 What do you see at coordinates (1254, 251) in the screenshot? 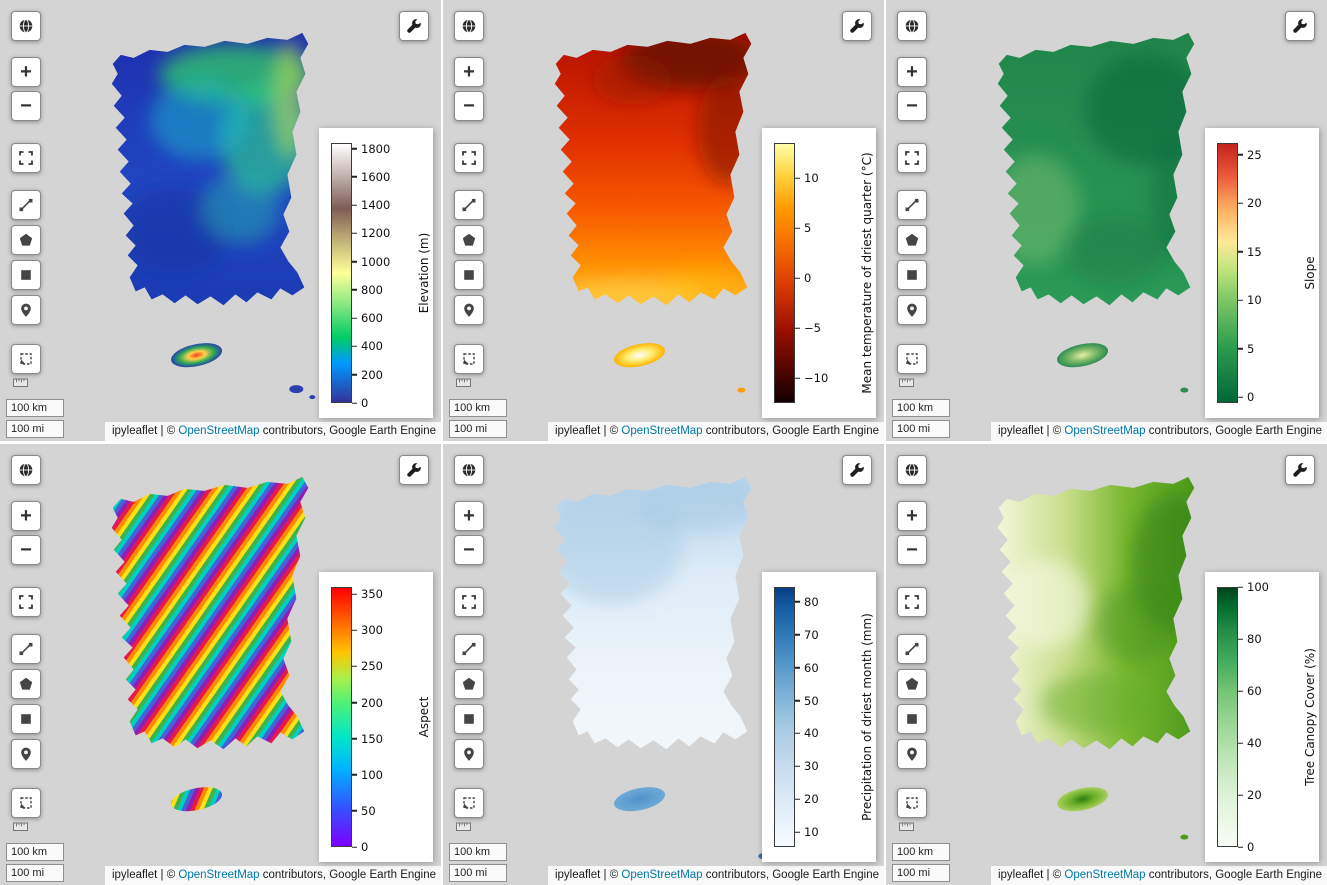
I see `colorbar-tick-label: 15` at bounding box center [1254, 251].